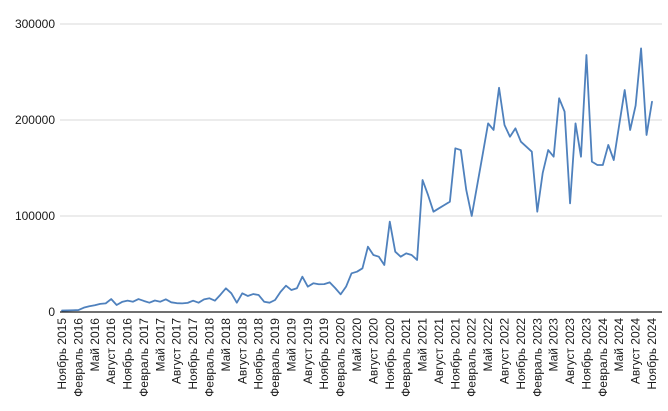 The height and width of the screenshot is (411, 668). I want to click on x-tick-label: Август 2024, so click(636, 351).